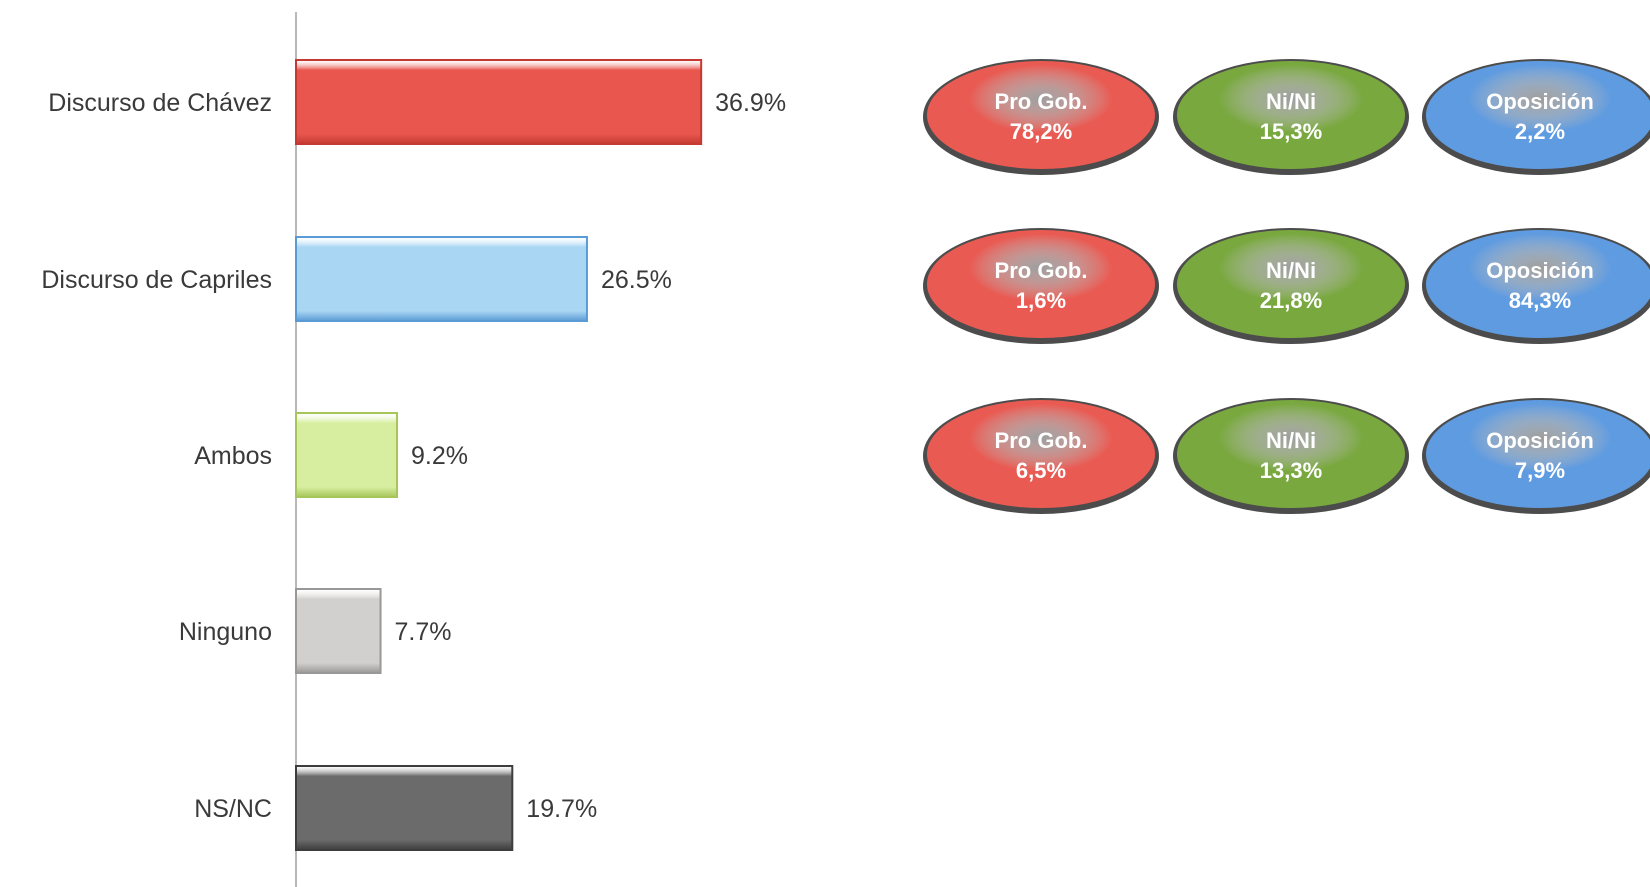 The width and height of the screenshot is (1650, 887). Describe the element at coordinates (499, 102) in the screenshot. I see `bar-discurso-de-chavez` at that location.